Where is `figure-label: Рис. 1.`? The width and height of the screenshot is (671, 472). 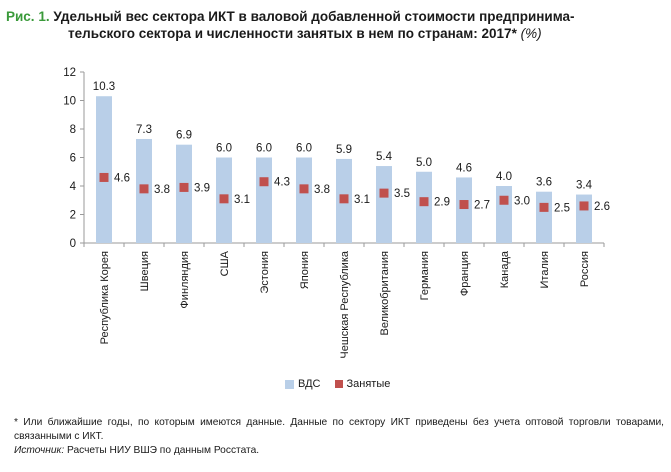
figure-label: Рис. 1. is located at coordinates (28, 16).